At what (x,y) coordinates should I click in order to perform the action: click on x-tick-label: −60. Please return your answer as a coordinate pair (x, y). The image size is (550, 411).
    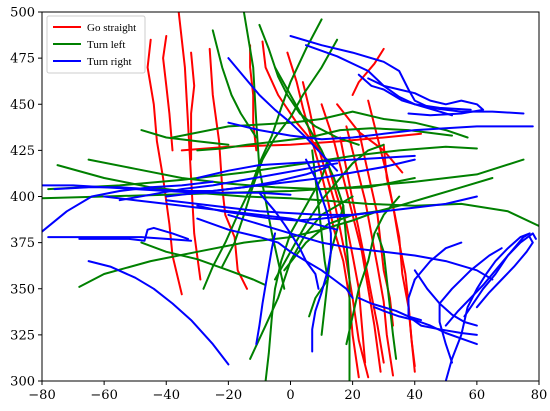
    Looking at the image, I should click on (103, 395).